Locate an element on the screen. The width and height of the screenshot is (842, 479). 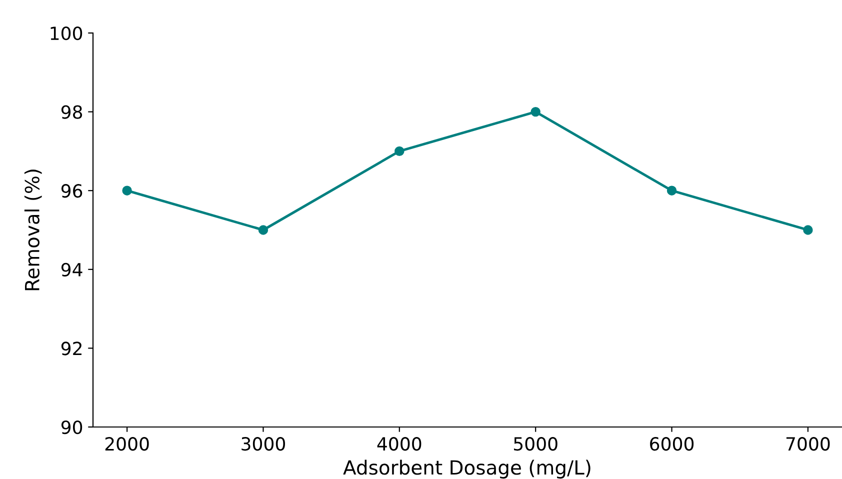
y-tick-label: 94 is located at coordinates (71, 269).